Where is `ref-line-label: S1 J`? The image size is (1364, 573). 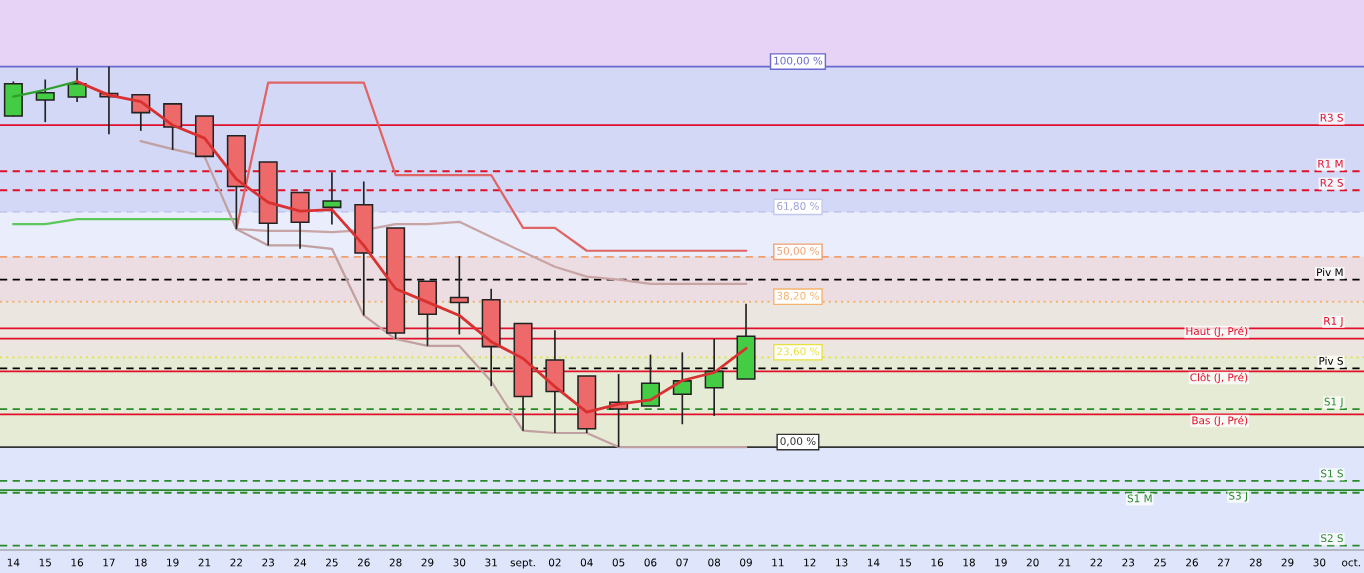 ref-line-label: S1 J is located at coordinates (1333, 402).